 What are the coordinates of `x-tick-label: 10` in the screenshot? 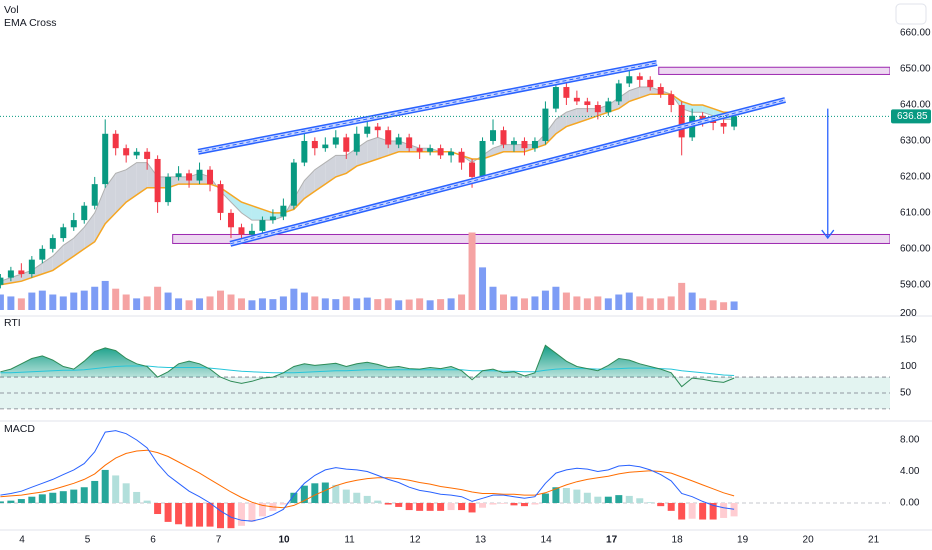 It's located at (284, 540).